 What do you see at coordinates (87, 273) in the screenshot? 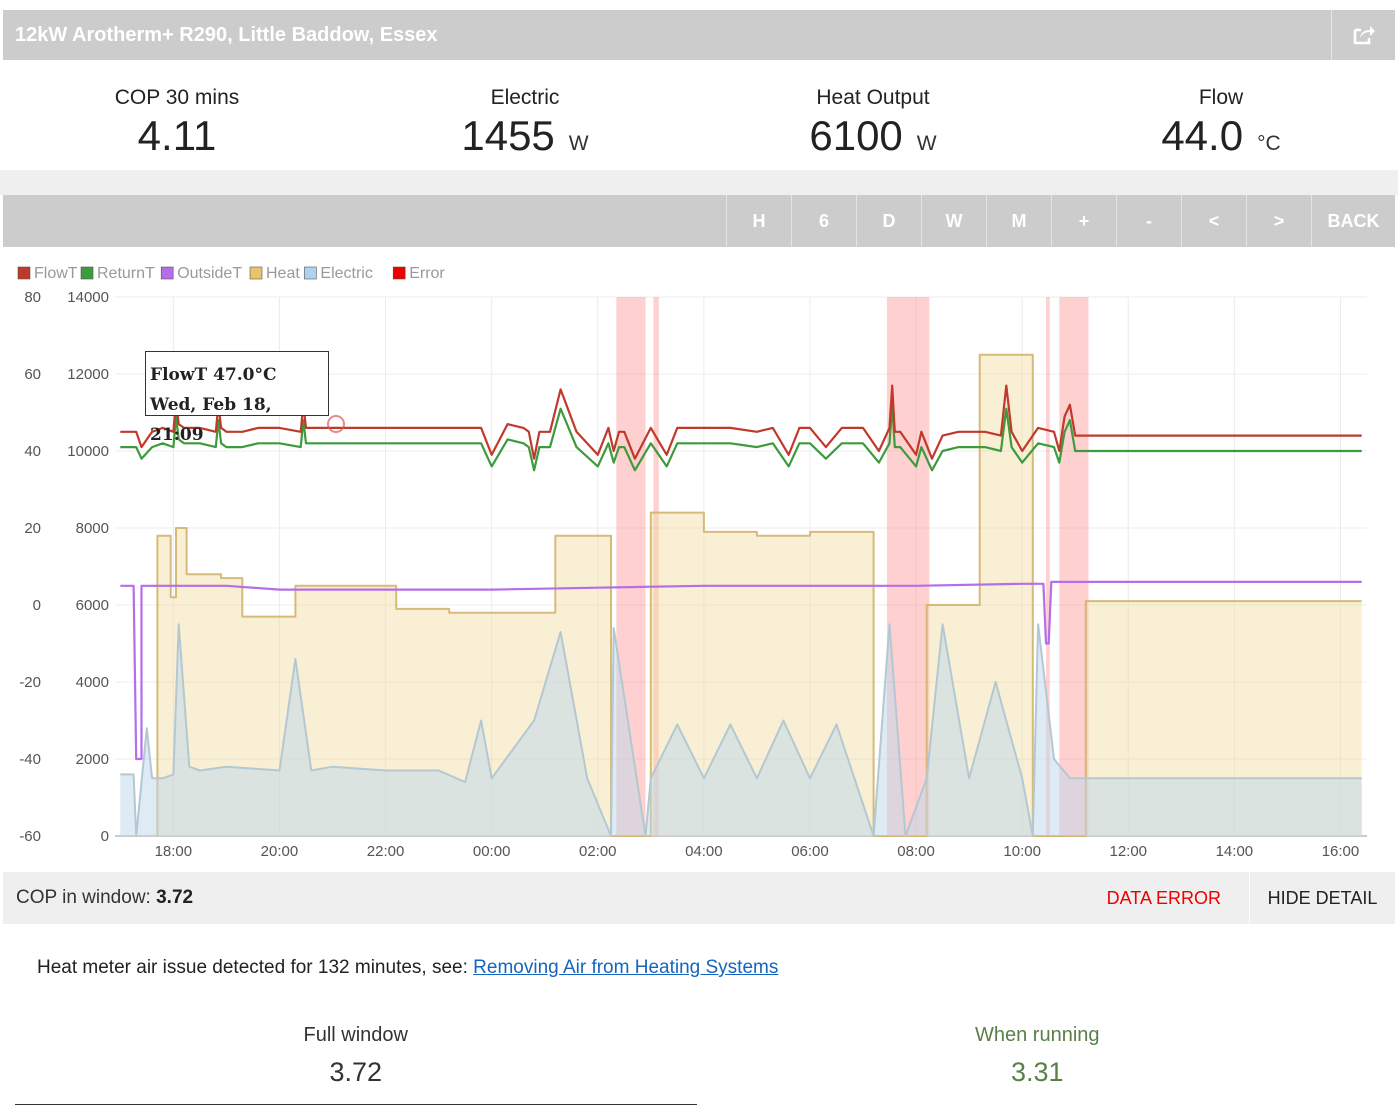
I see `legend-swatch-returnt` at bounding box center [87, 273].